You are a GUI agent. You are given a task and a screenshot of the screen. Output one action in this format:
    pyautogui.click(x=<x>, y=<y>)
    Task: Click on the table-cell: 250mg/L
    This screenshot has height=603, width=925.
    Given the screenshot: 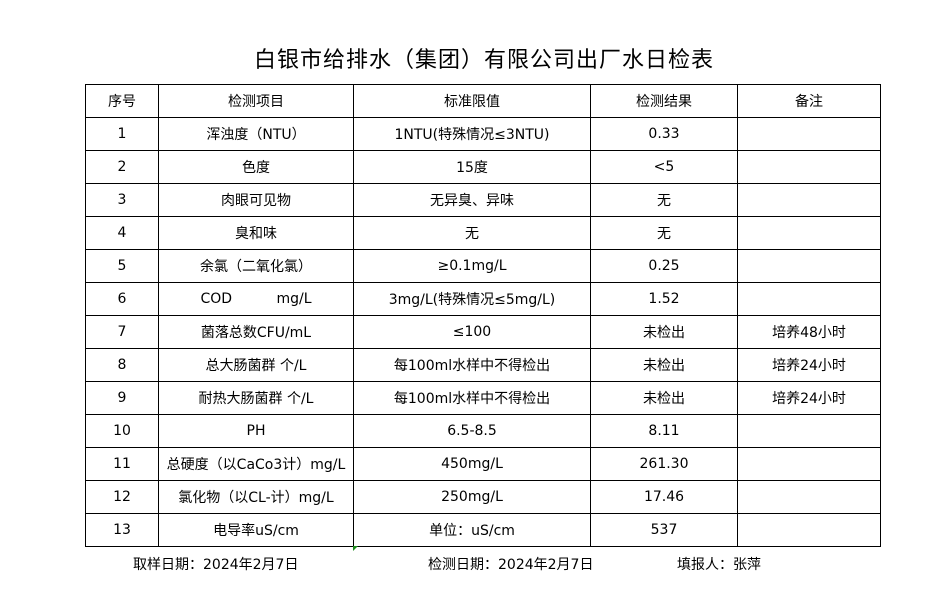 What is the action you would take?
    pyautogui.click(x=472, y=497)
    